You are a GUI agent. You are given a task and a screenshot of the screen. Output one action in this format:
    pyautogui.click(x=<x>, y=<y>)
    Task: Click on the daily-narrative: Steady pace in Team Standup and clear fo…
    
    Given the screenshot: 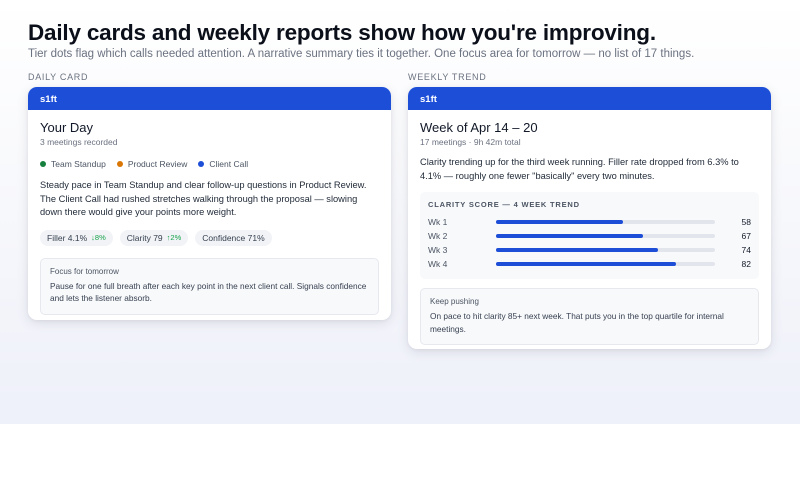 What is the action you would take?
    pyautogui.click(x=203, y=198)
    